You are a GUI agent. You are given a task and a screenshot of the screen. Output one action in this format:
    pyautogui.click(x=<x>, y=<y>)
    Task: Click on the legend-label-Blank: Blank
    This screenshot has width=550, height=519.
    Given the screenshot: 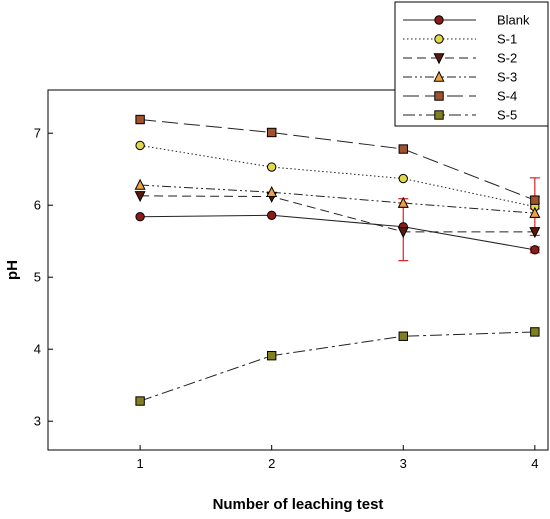 What is the action you would take?
    pyautogui.click(x=513, y=20)
    